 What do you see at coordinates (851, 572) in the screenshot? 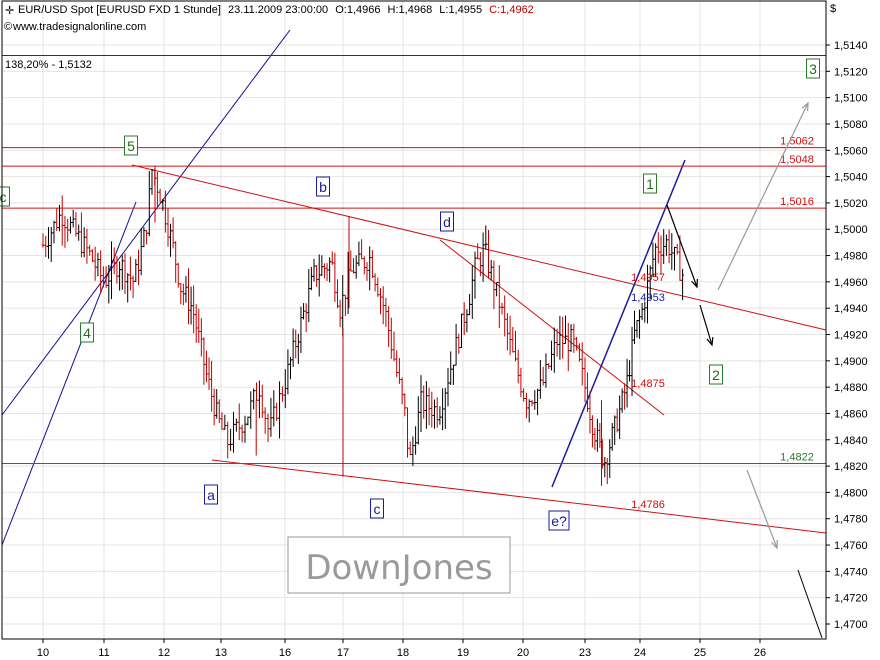
I see `y-tick-label: 1,4740` at bounding box center [851, 572].